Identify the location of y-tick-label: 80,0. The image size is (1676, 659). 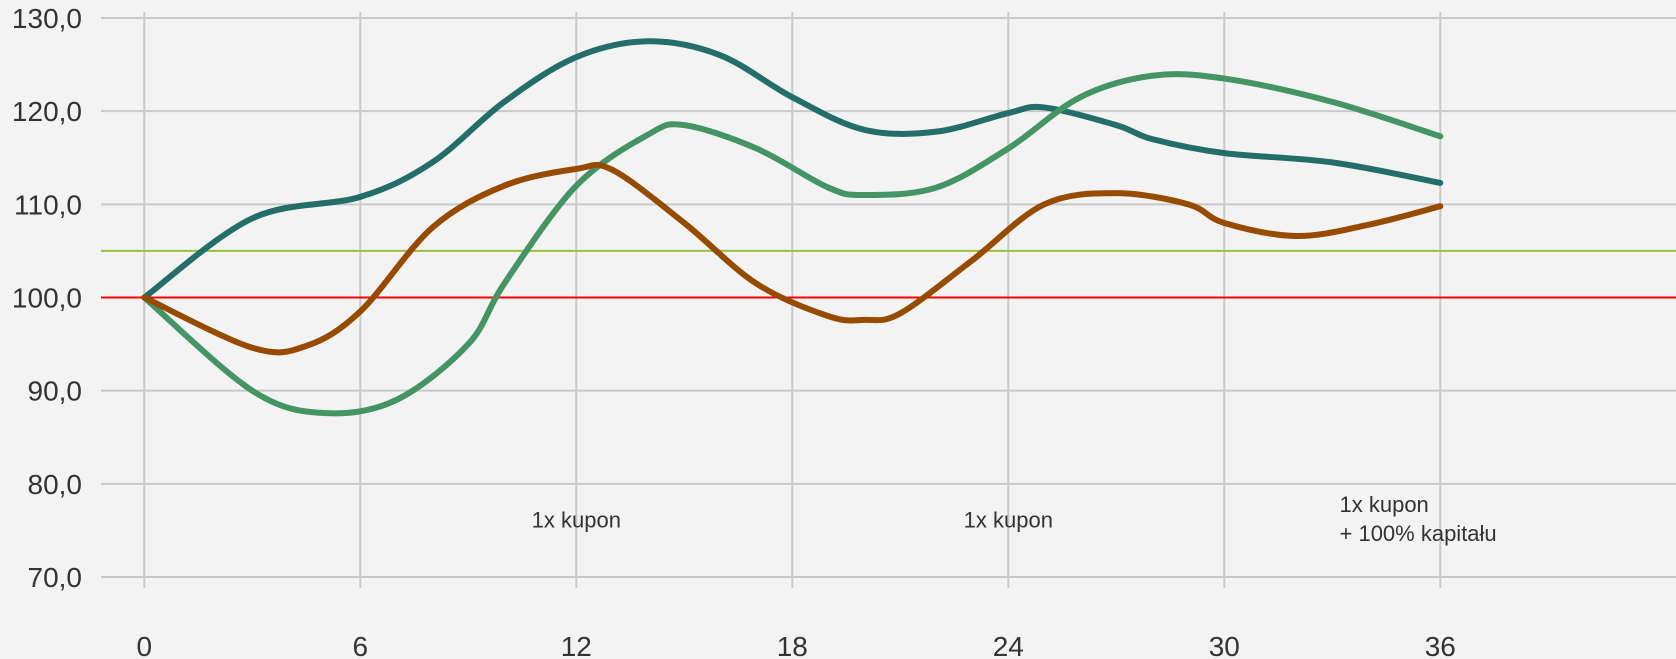
(55, 484).